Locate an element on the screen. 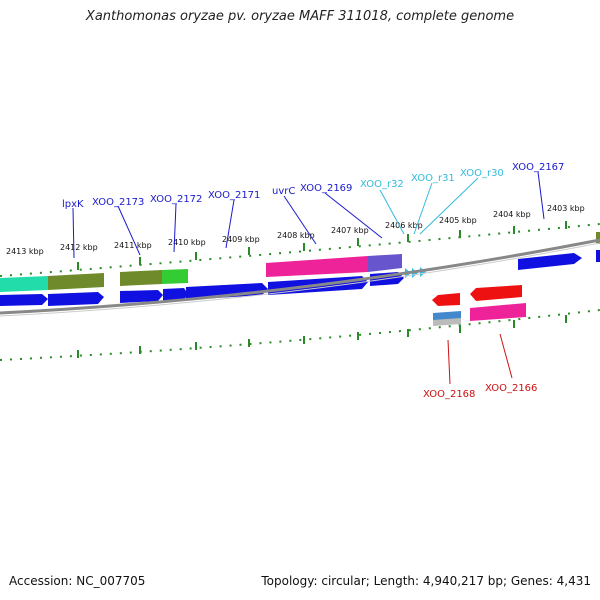  top-leader-lines is located at coordinates (308, 215).